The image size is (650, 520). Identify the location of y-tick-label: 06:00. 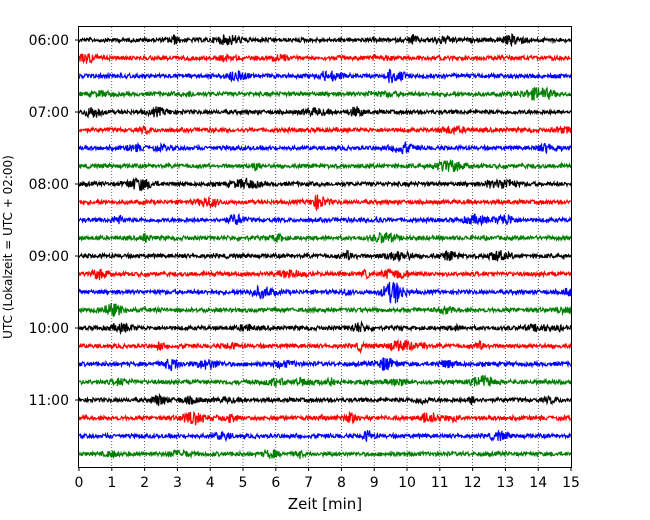
(49, 41).